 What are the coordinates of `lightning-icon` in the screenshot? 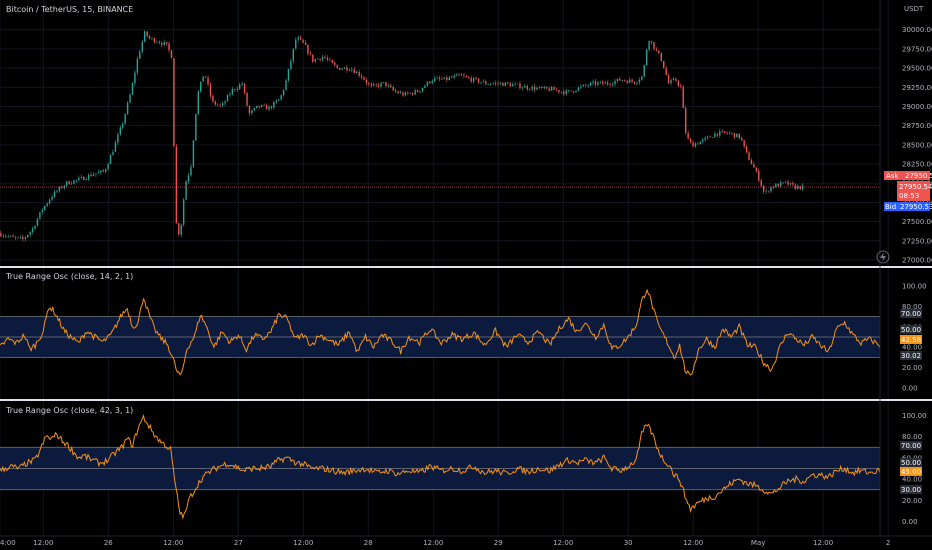 It's located at (883, 257).